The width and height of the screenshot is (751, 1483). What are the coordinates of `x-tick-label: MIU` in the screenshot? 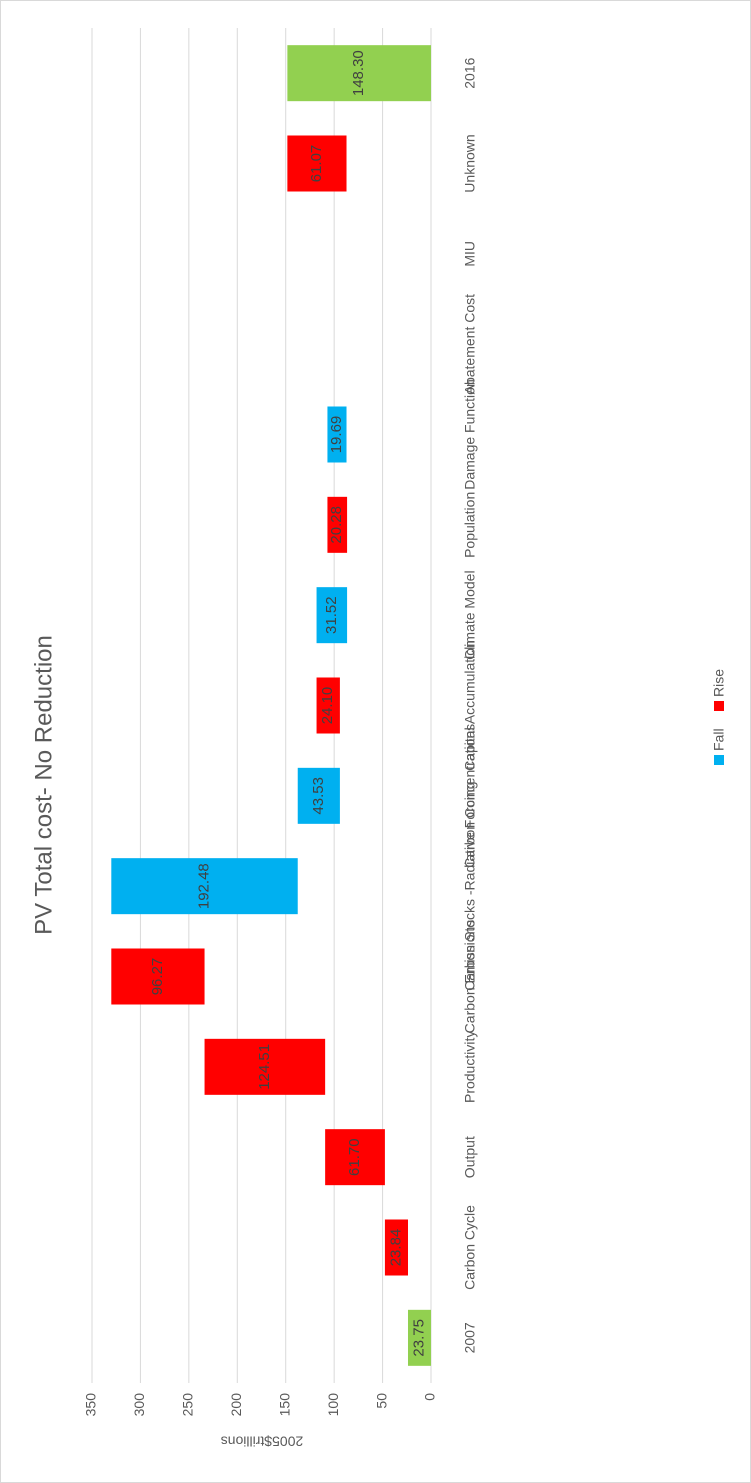 It's located at (470, 254).